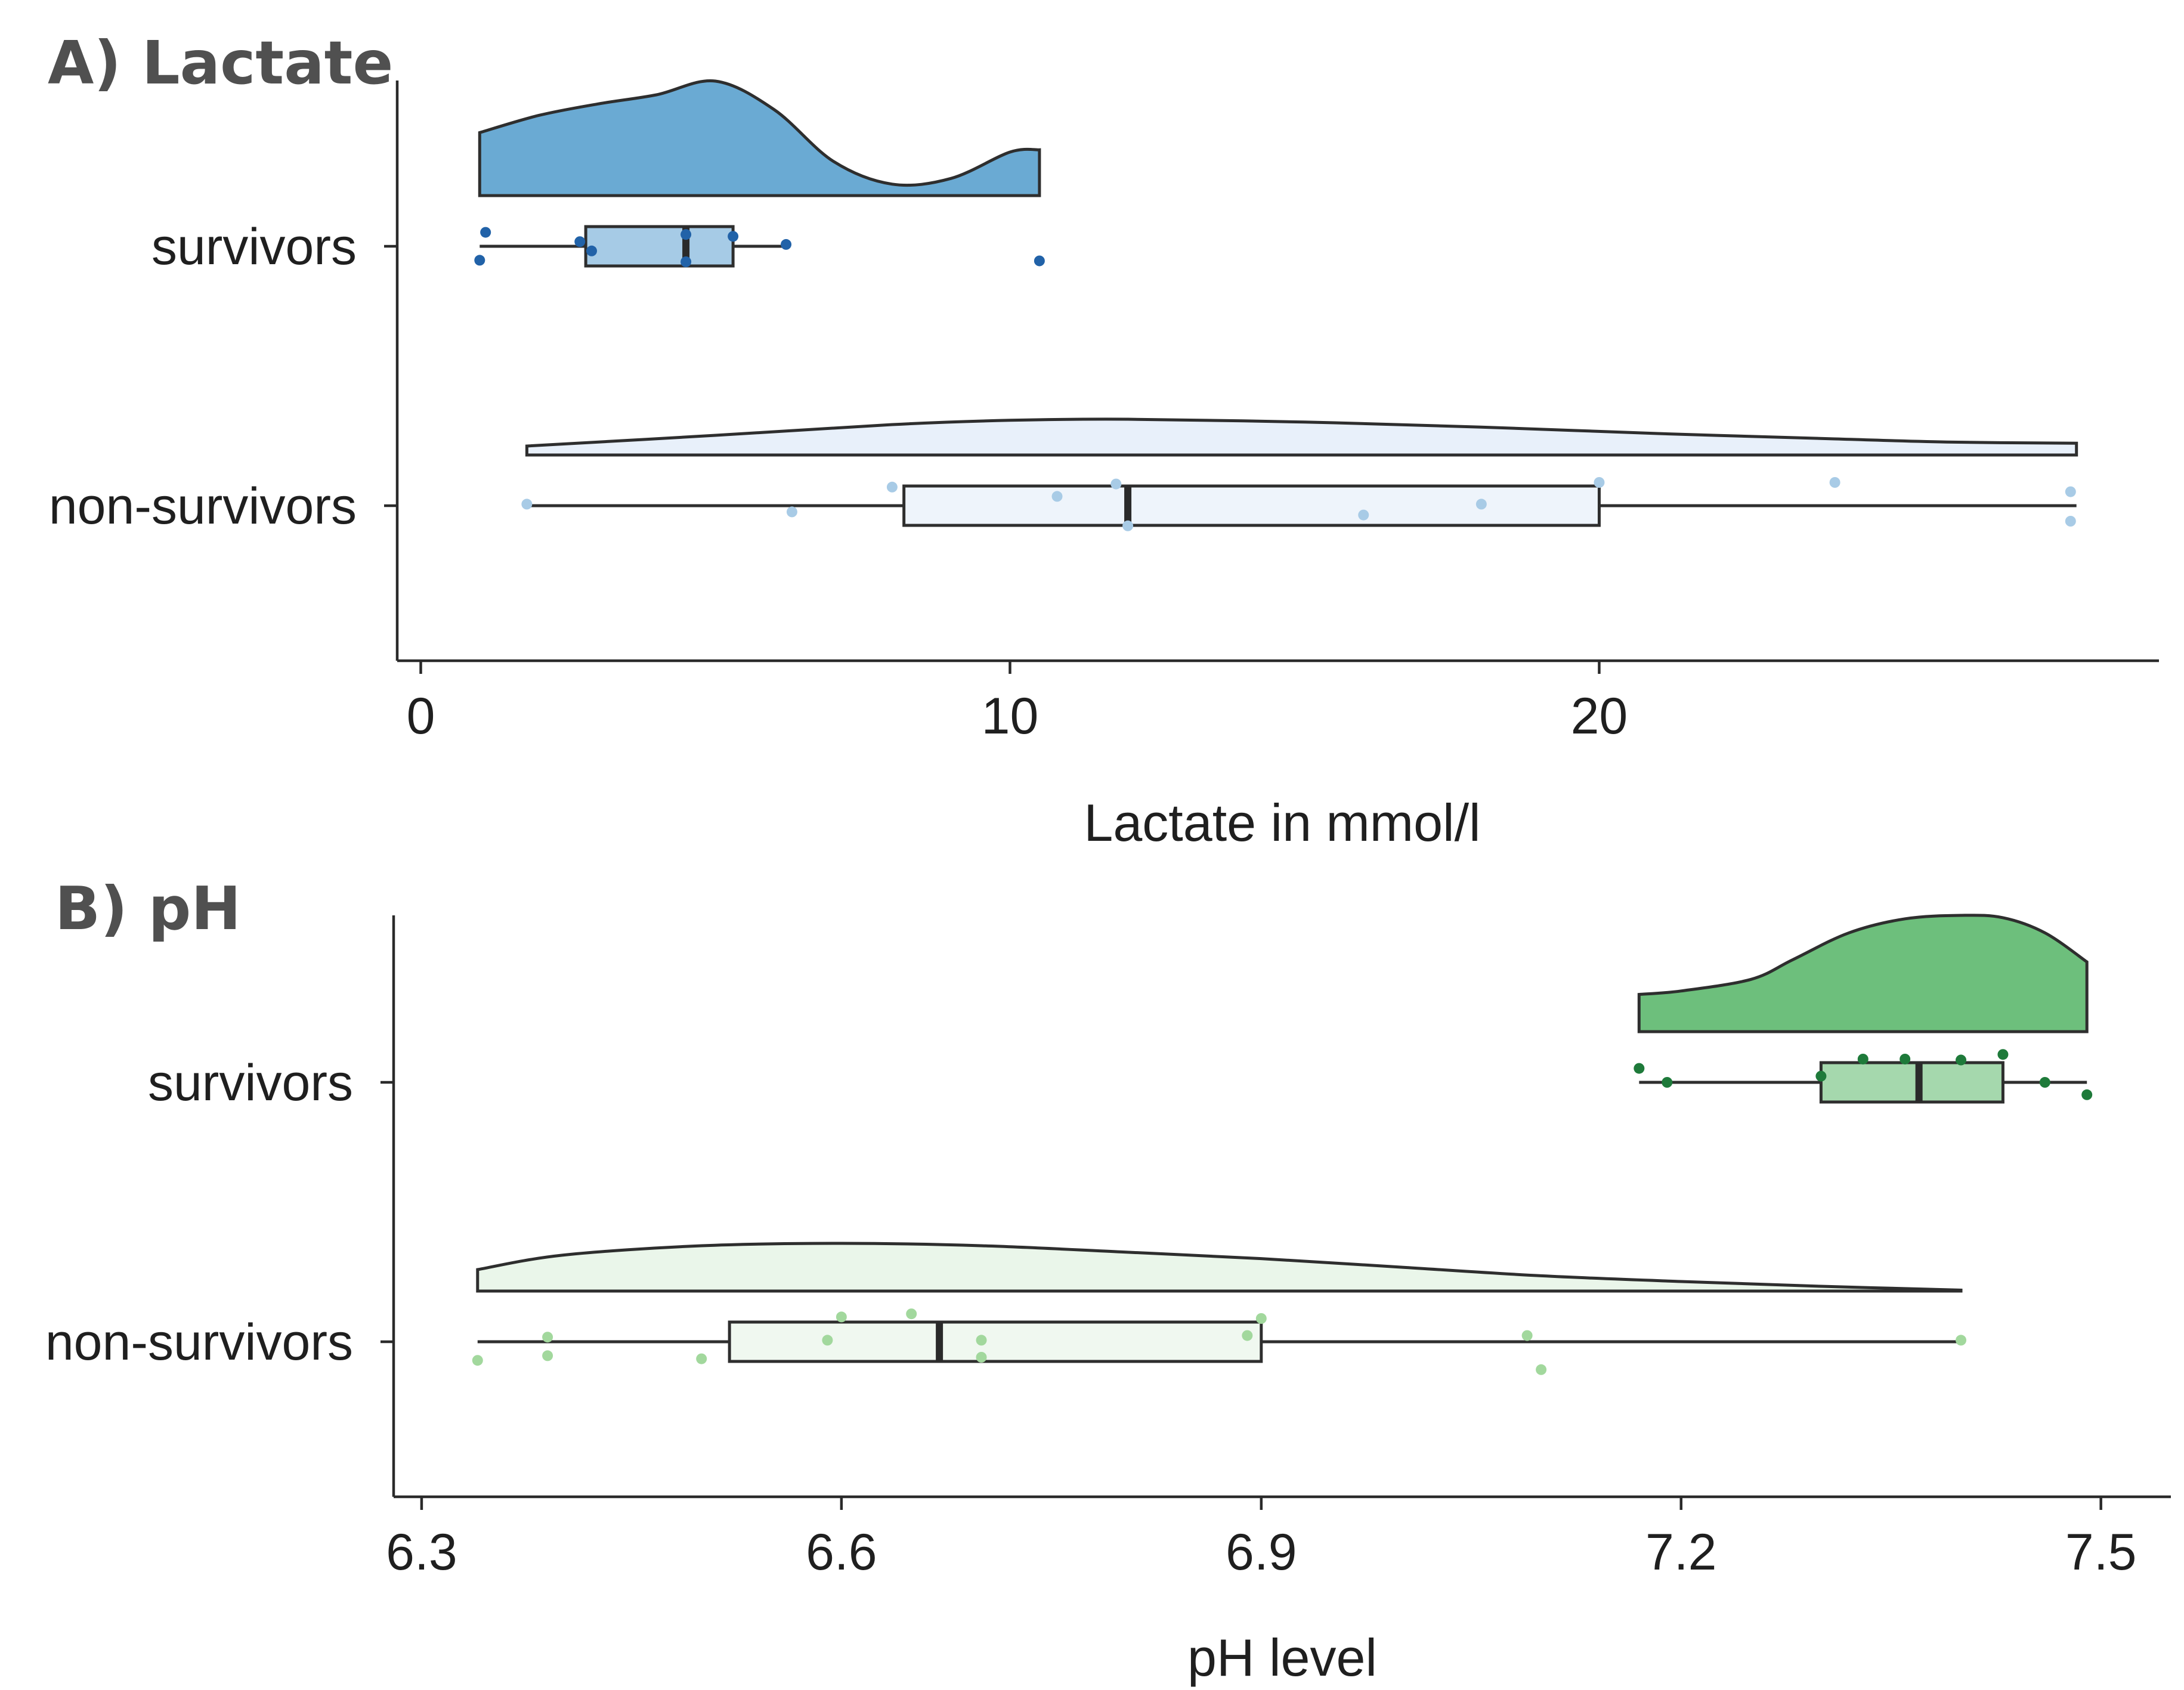 This screenshot has width=2184, height=1690. What do you see at coordinates (221, 63) in the screenshot?
I see `panel-title-lactate: A) Lactate` at bounding box center [221, 63].